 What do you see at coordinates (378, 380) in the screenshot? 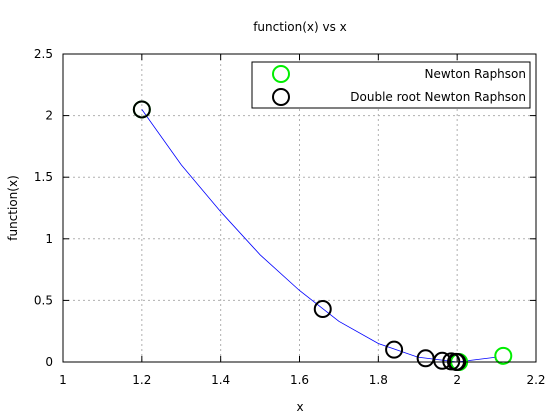
I see `x-tick-label: 1.8` at bounding box center [378, 380].